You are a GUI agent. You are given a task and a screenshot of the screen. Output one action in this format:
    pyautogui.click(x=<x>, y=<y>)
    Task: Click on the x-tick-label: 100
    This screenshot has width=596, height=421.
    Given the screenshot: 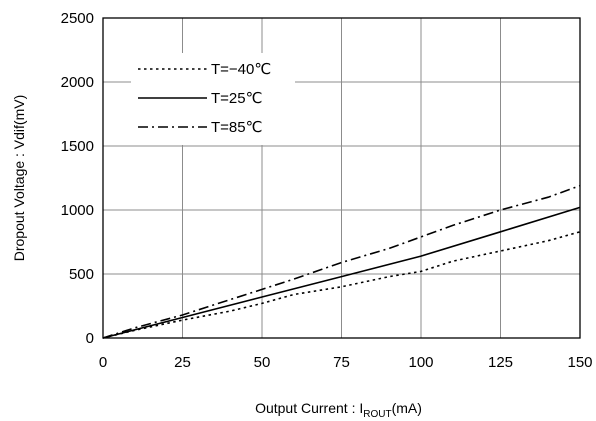 What is the action you would take?
    pyautogui.click(x=420, y=362)
    